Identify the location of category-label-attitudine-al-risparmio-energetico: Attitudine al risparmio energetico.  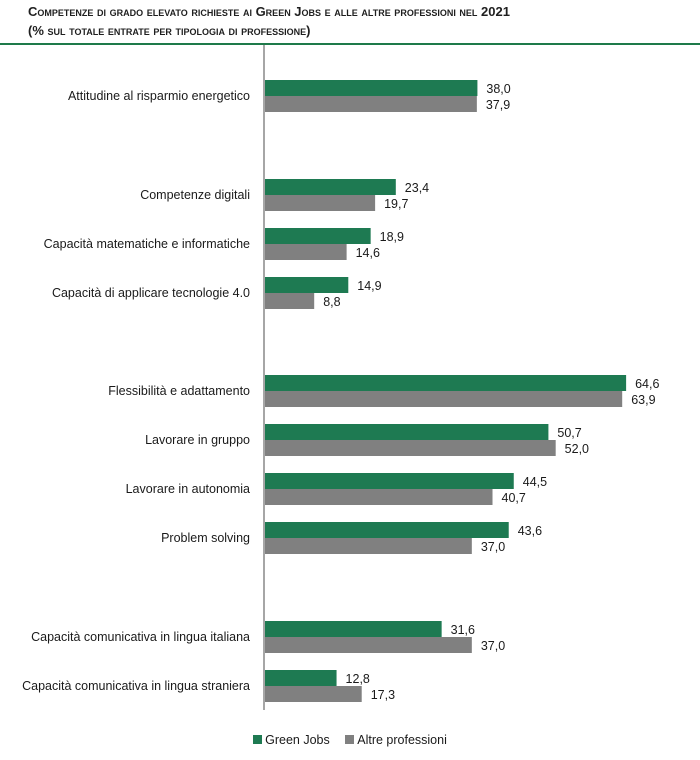
(159, 96).